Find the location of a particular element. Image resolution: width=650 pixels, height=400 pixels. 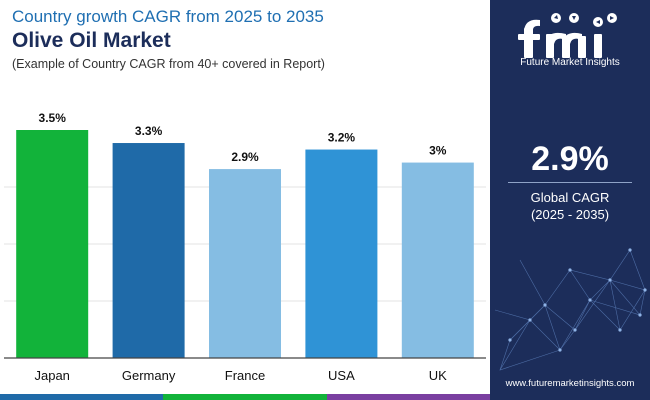

bar-usa is located at coordinates (341, 253).